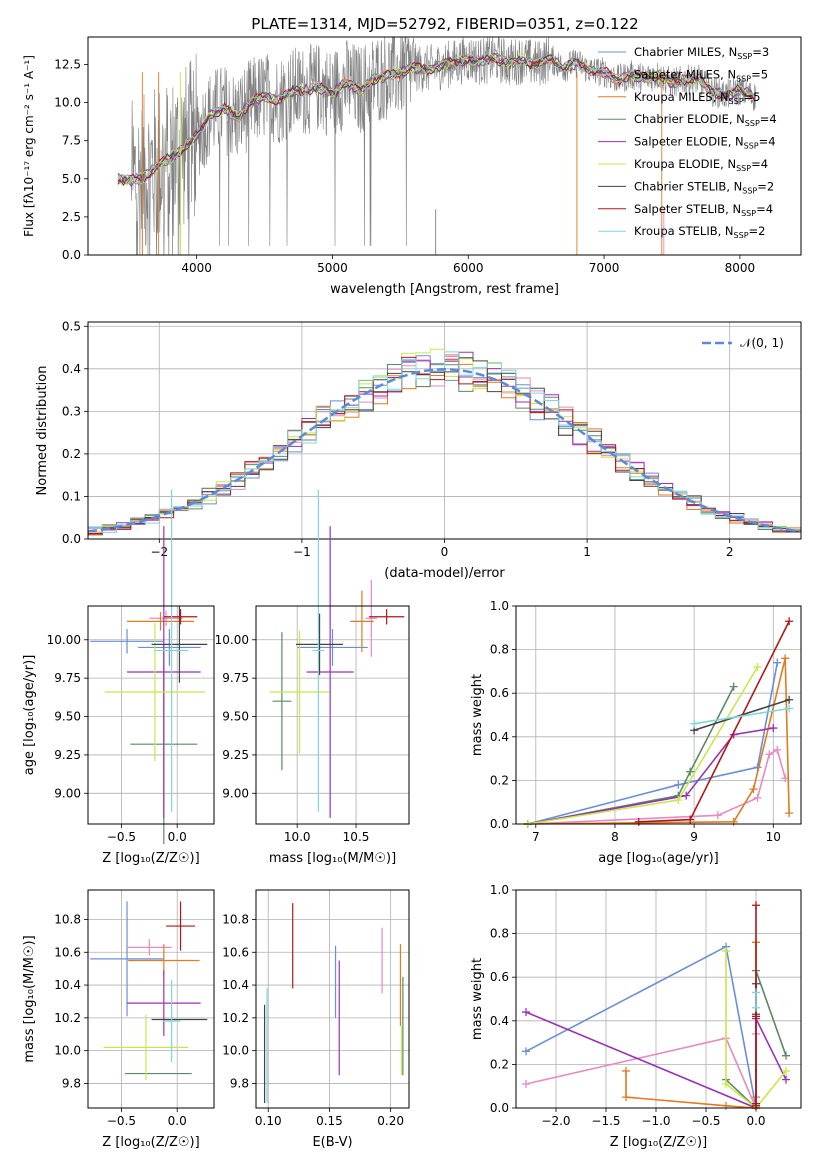  I want to click on age_vs_Z-grid, so click(151, 715).